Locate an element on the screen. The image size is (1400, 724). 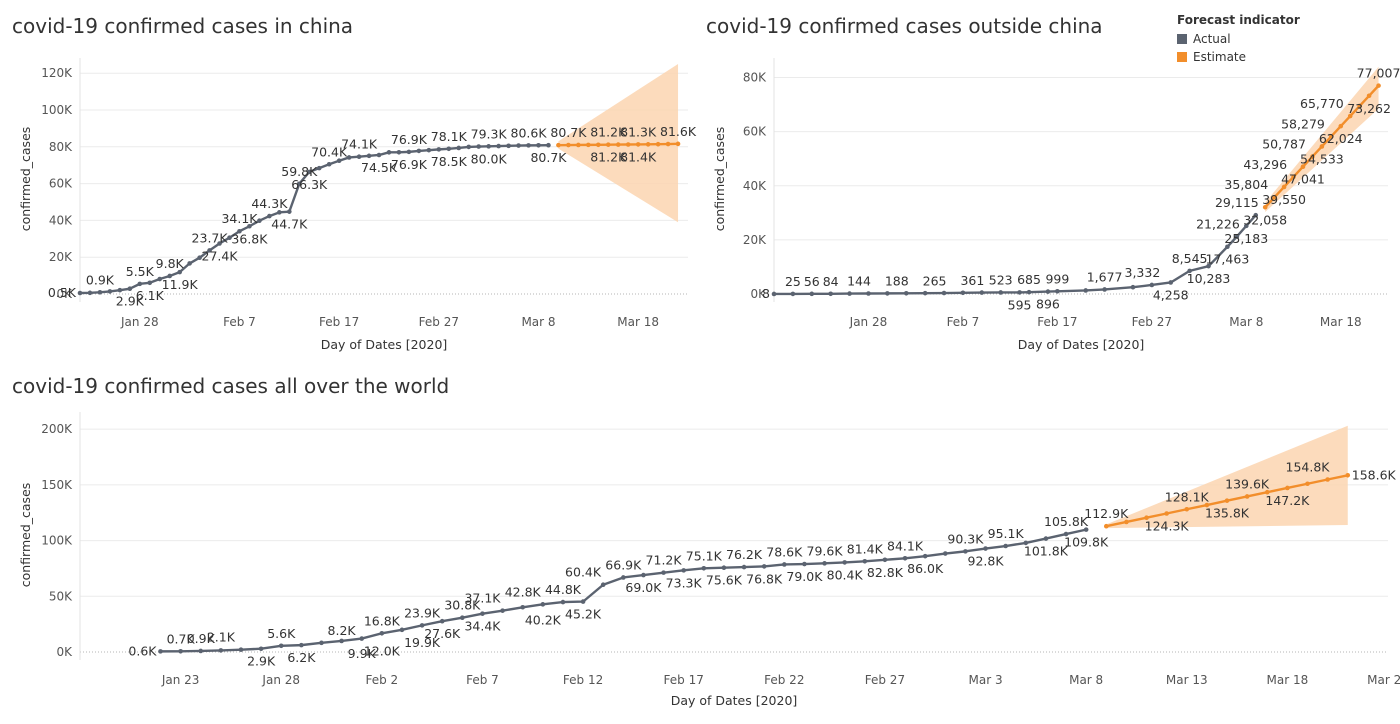
y-tick-label: 60K is located at coordinates (755, 132).